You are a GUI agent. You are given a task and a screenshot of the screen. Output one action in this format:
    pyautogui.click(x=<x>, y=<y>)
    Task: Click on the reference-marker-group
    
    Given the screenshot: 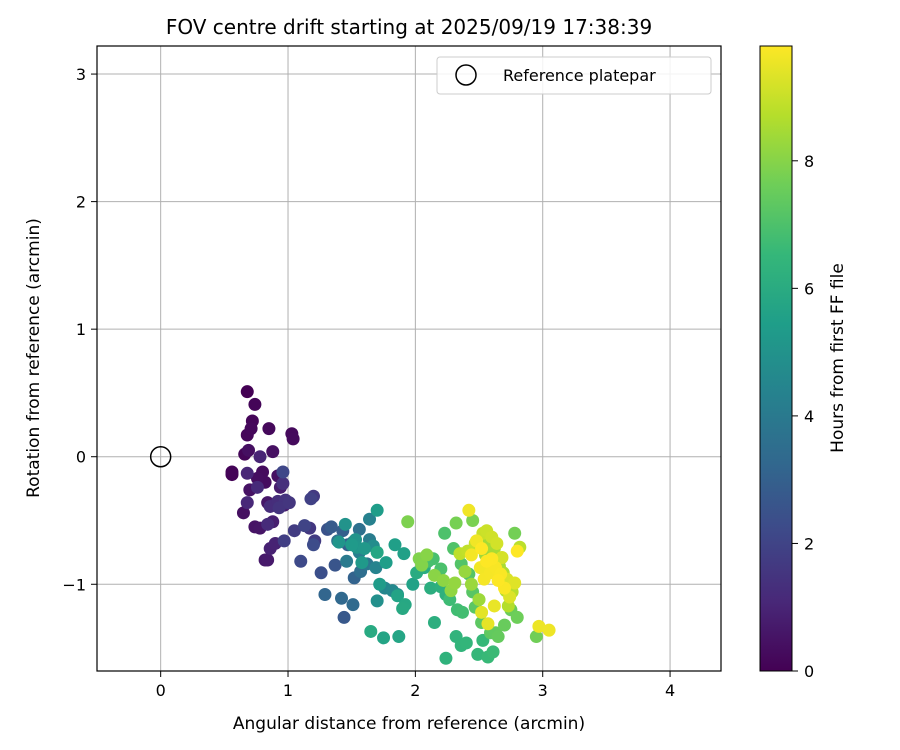 What is the action you would take?
    pyautogui.click(x=160, y=456)
    